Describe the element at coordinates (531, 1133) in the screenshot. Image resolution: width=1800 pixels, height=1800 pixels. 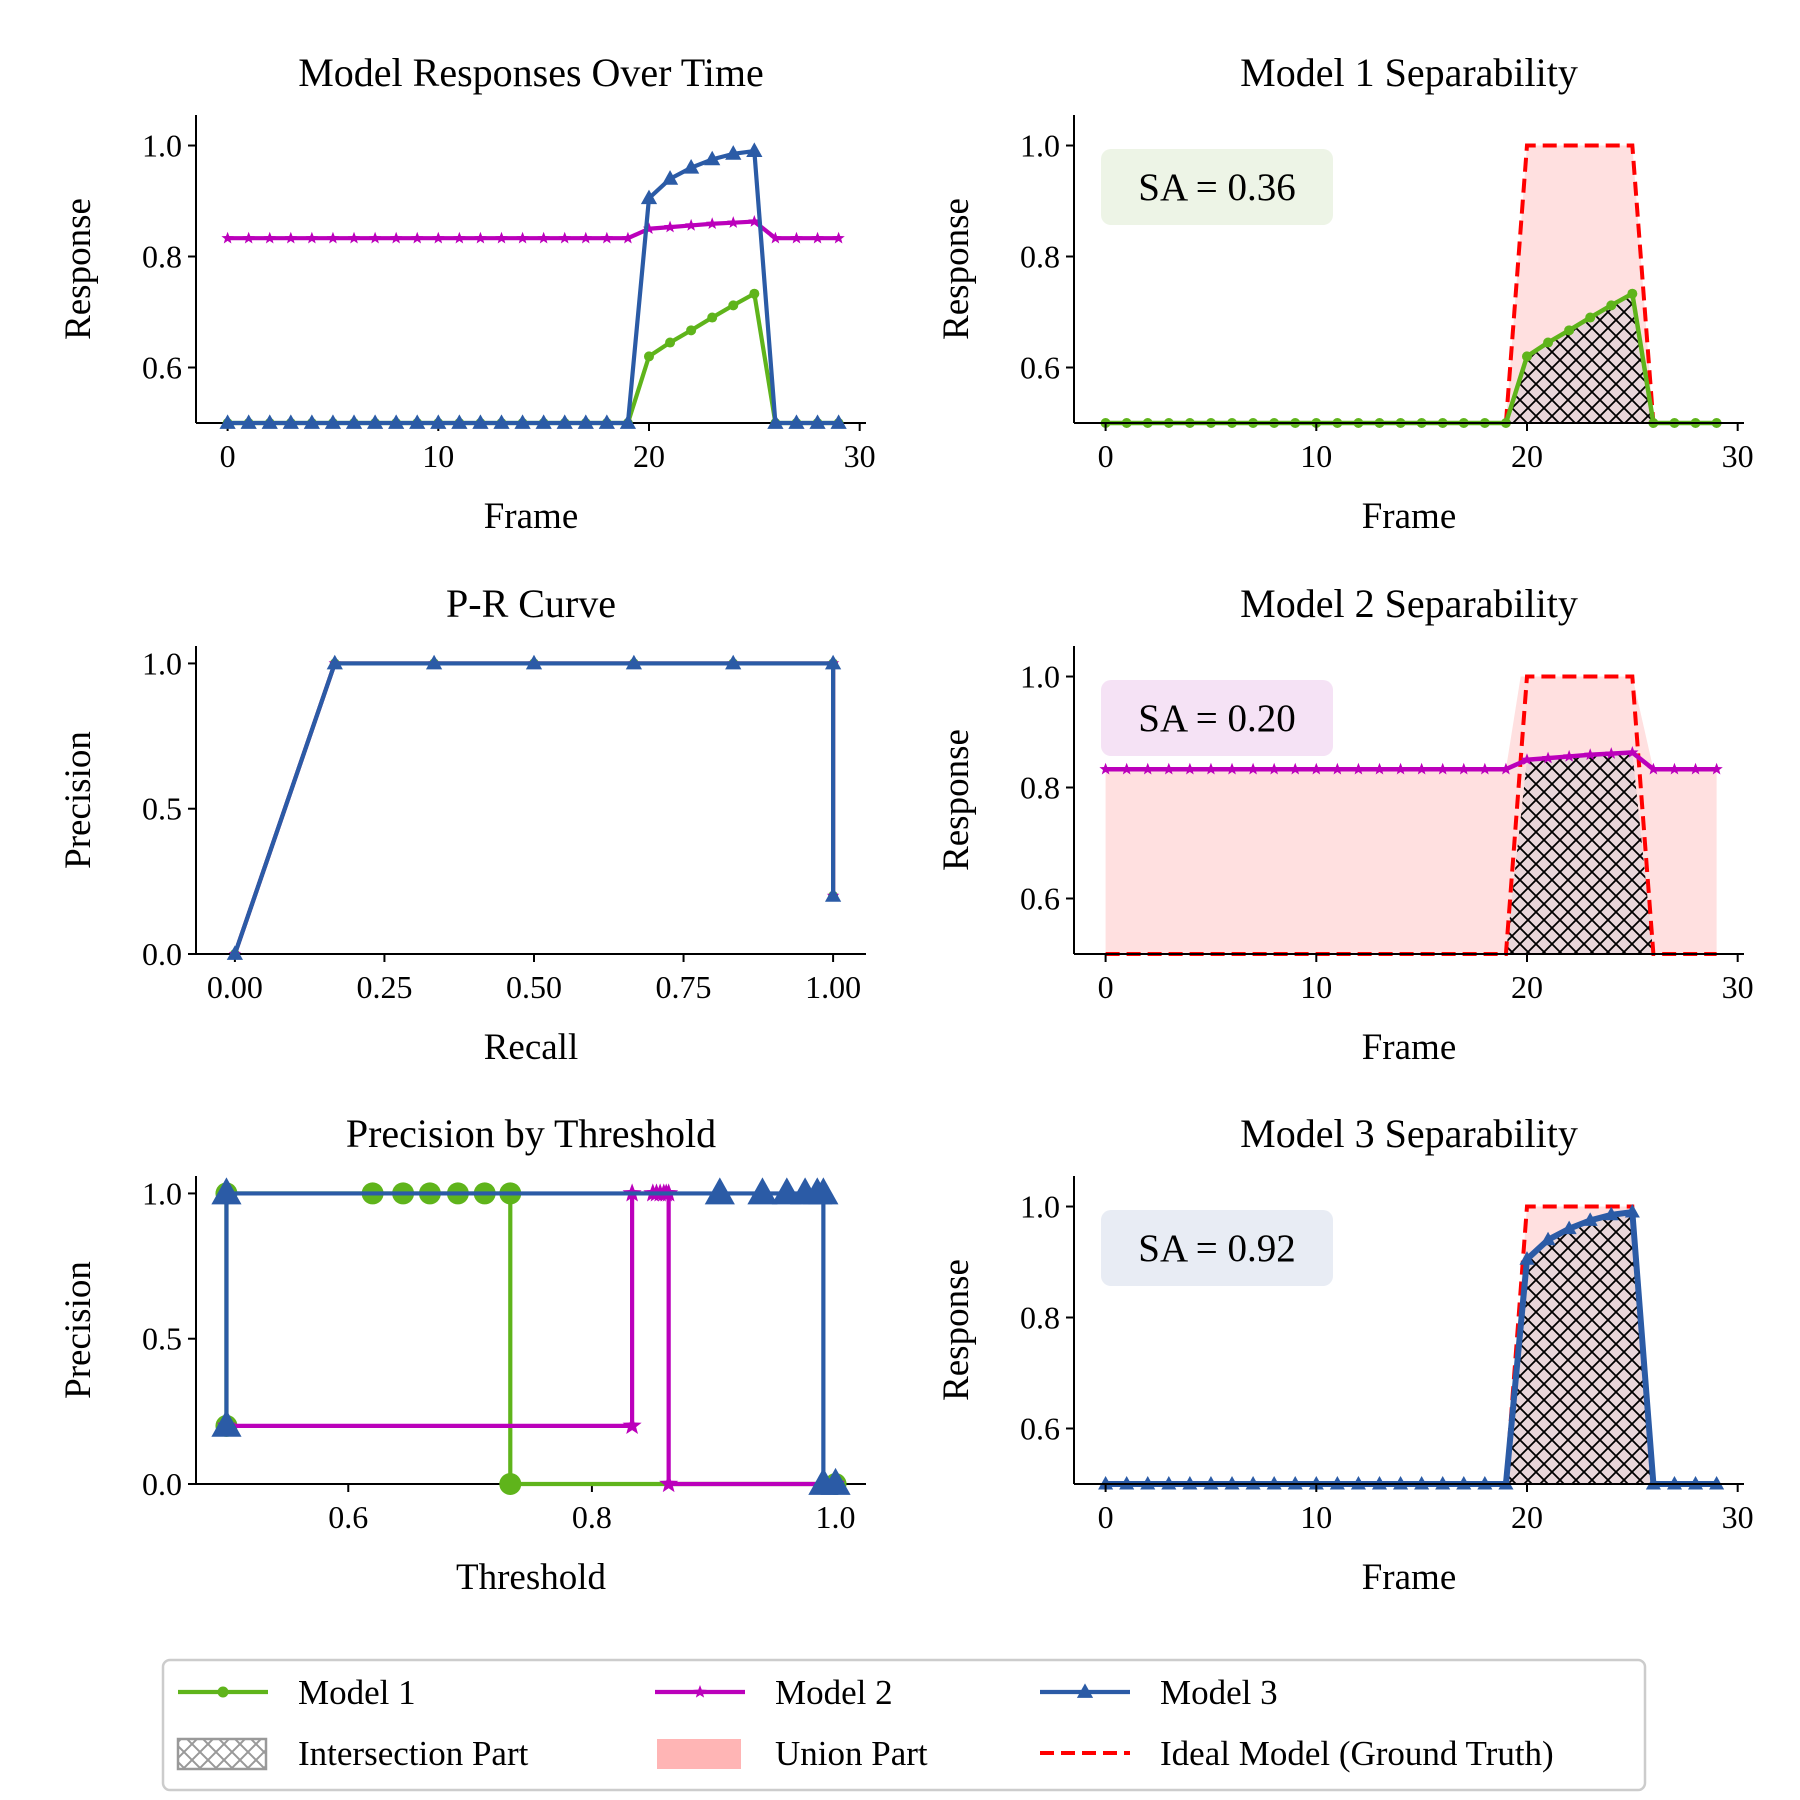
I see `chart-title: Precision by Threshold` at that location.